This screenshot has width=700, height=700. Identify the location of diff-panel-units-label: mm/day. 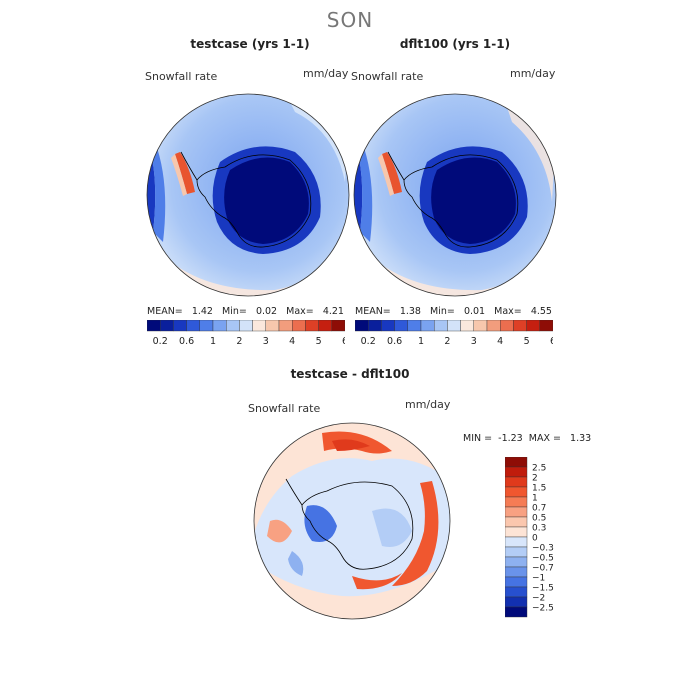
(428, 404).